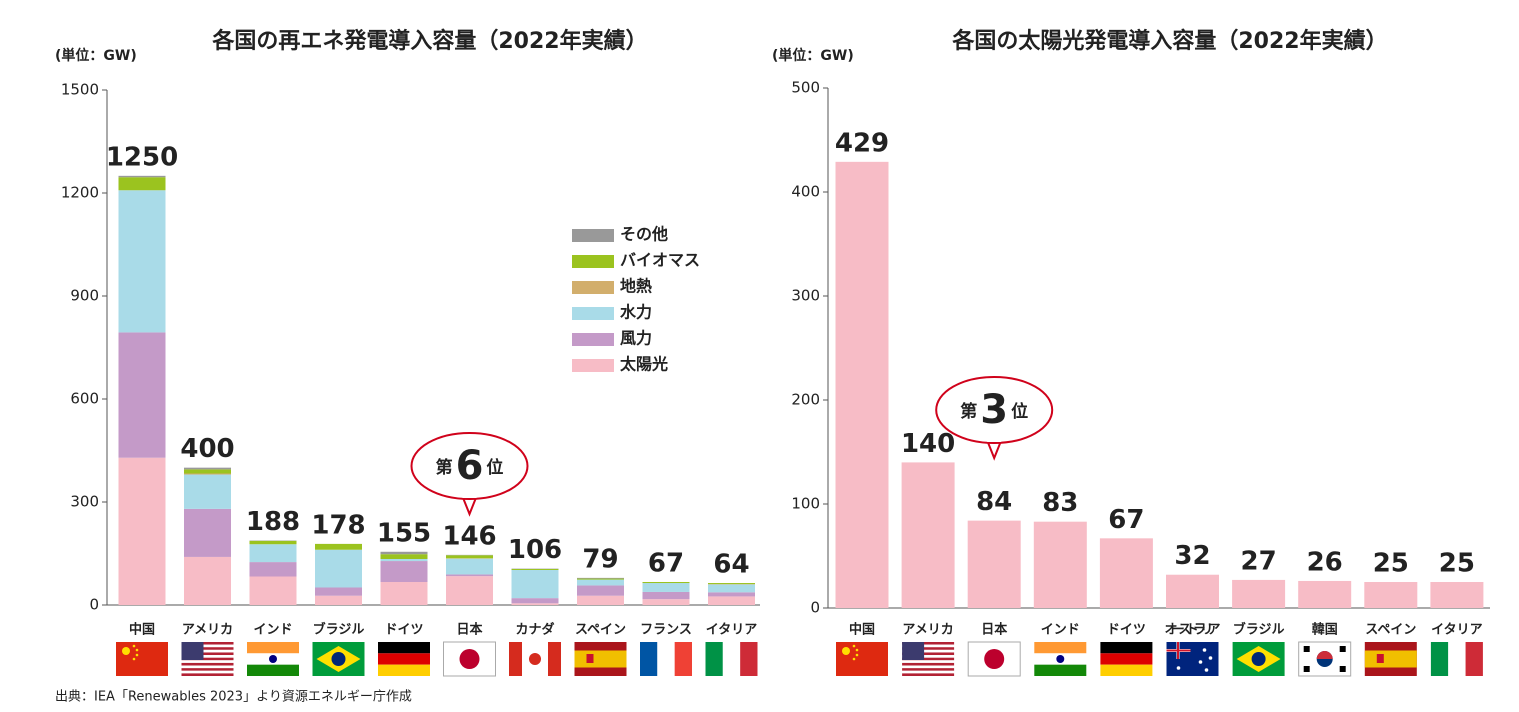  What do you see at coordinates (80, 90) in the screenshot?
I see `y-tick-label: 1500` at bounding box center [80, 90].